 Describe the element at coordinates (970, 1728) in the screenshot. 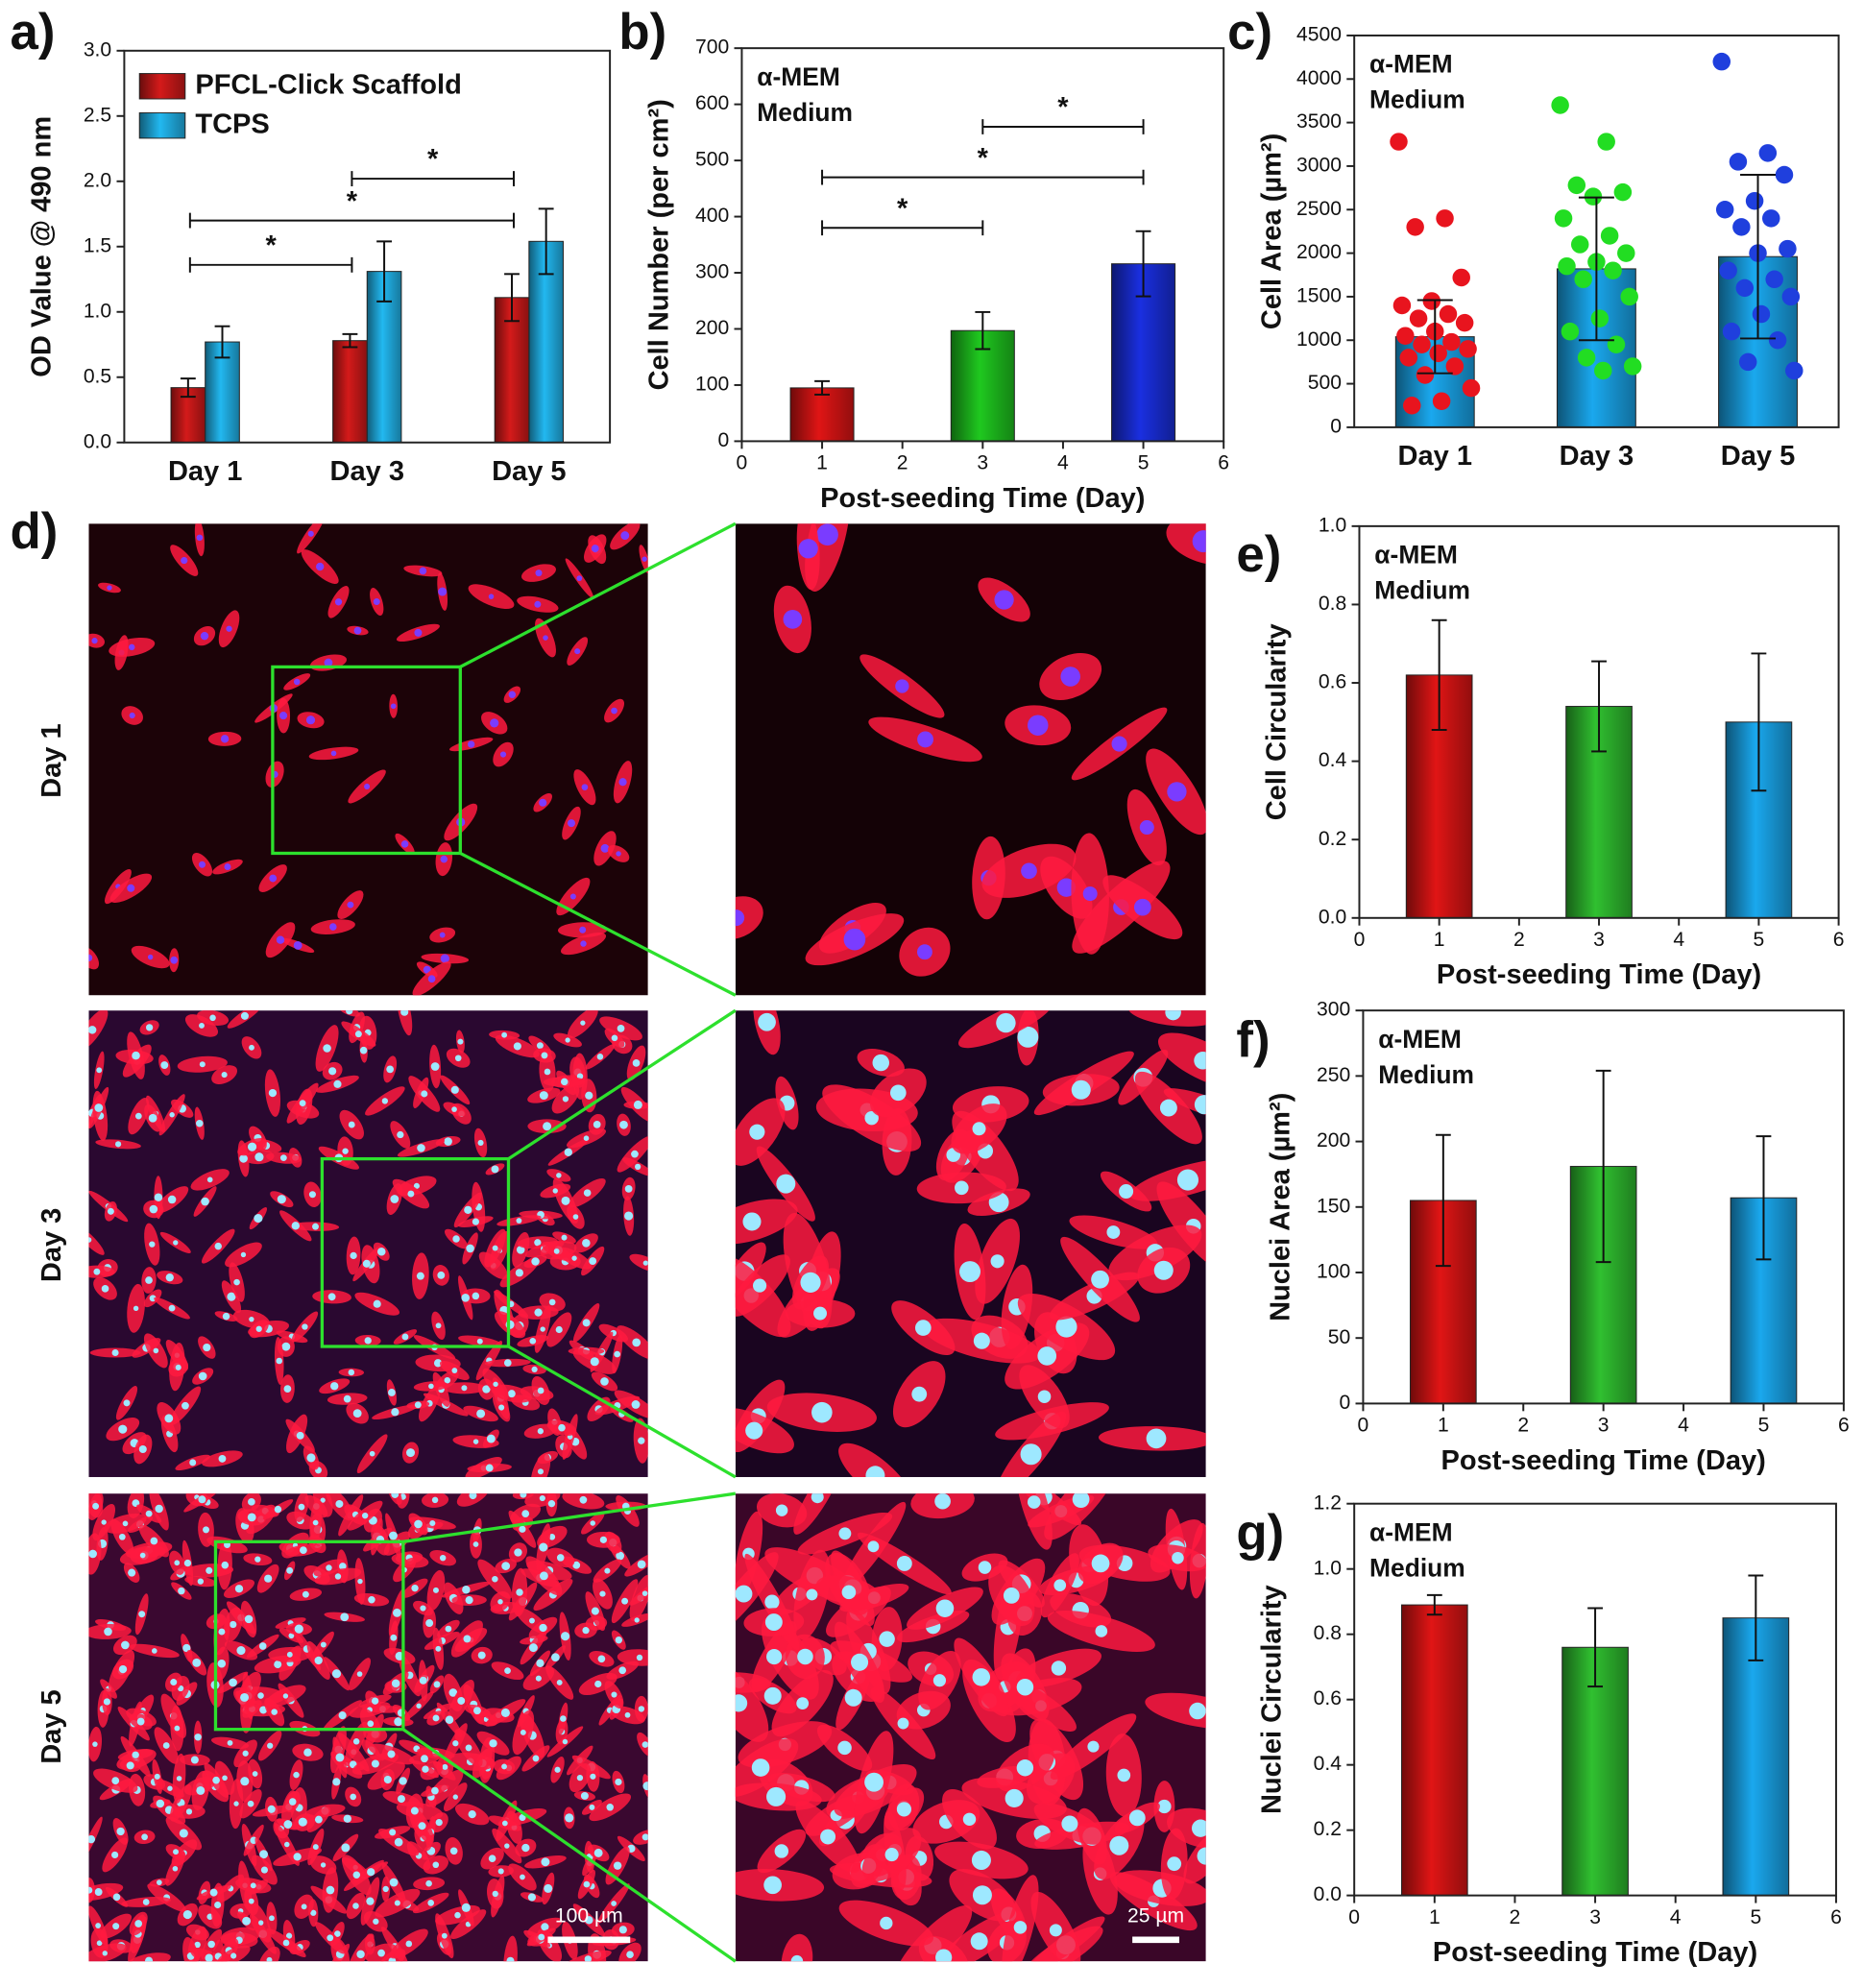

I see `micrograph` at that location.